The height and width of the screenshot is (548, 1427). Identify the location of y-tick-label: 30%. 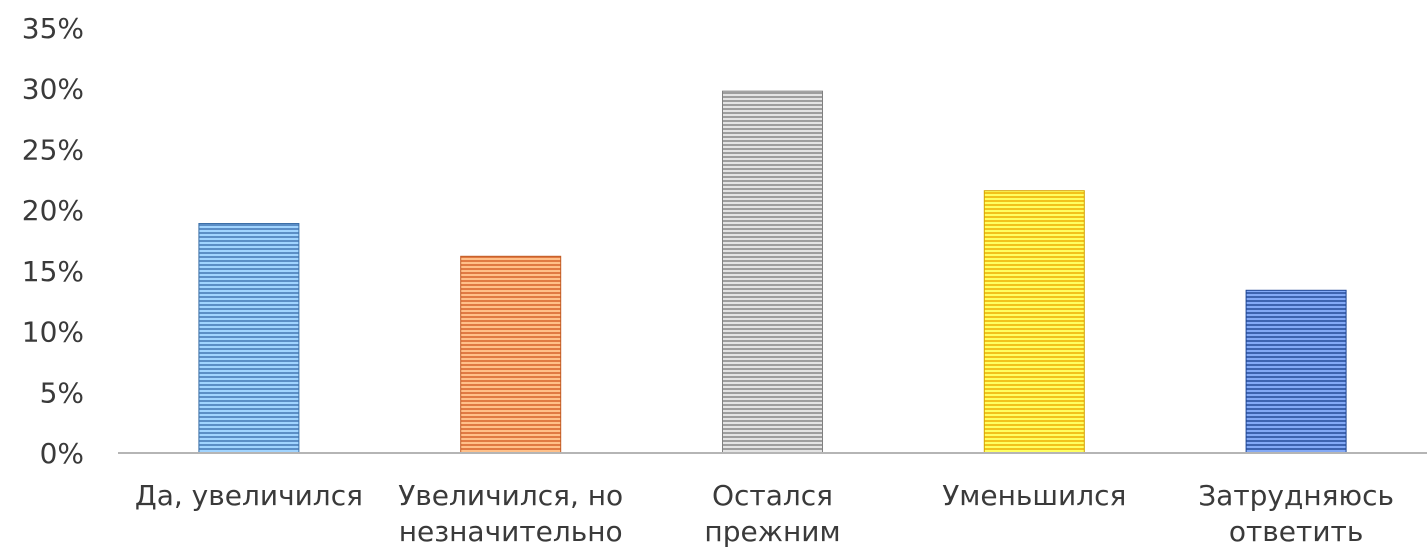
(53, 89).